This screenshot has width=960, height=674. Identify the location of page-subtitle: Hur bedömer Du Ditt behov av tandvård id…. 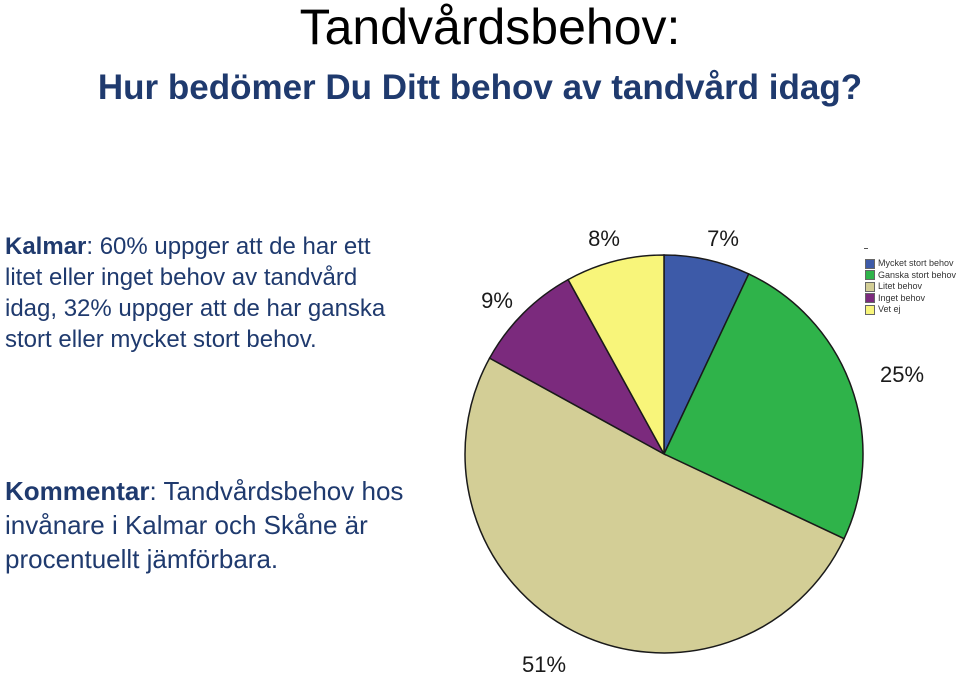
(480, 87).